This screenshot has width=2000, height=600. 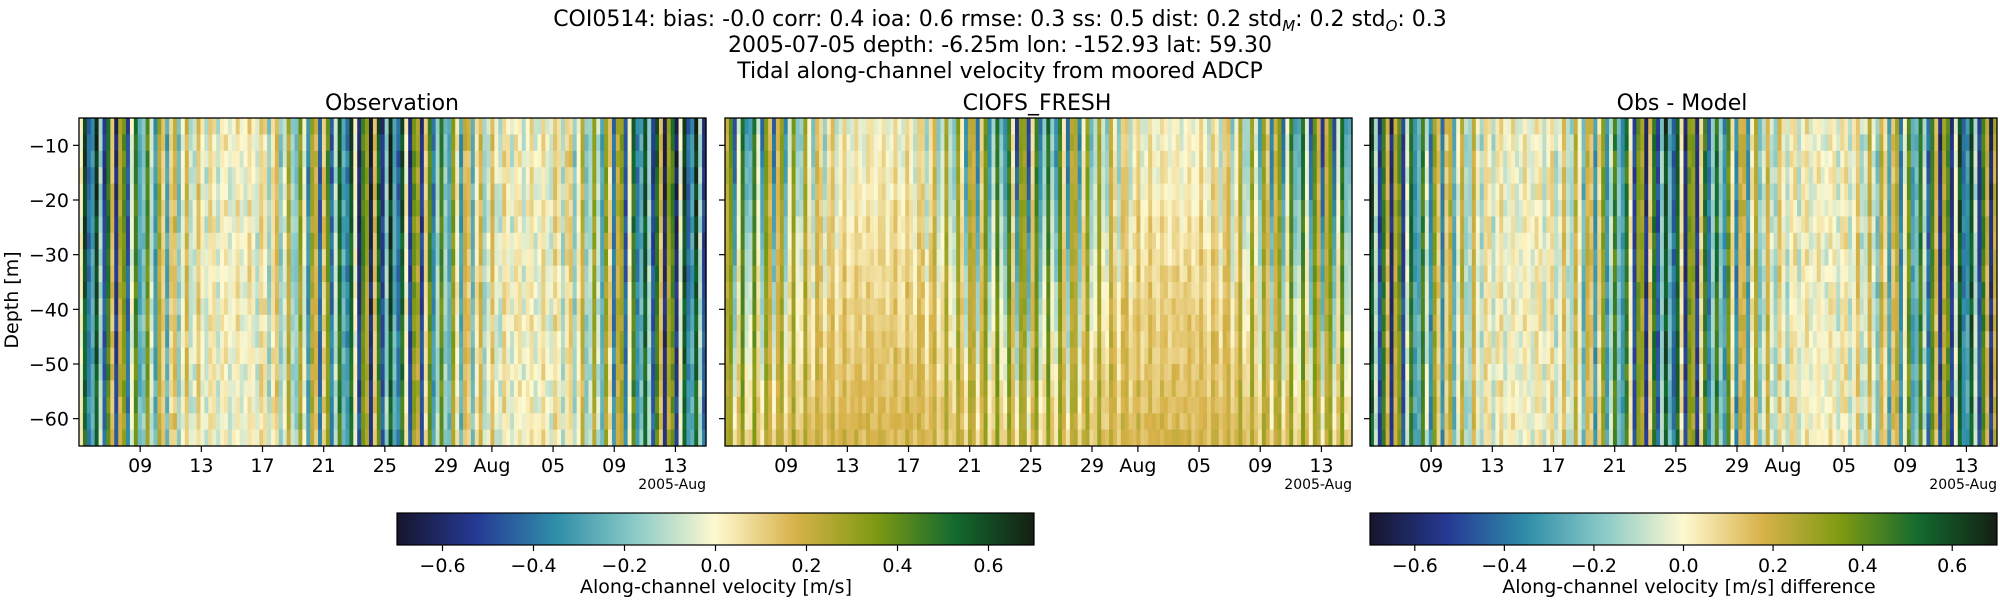 I want to click on y-tick-label: −10, so click(x=49, y=146).